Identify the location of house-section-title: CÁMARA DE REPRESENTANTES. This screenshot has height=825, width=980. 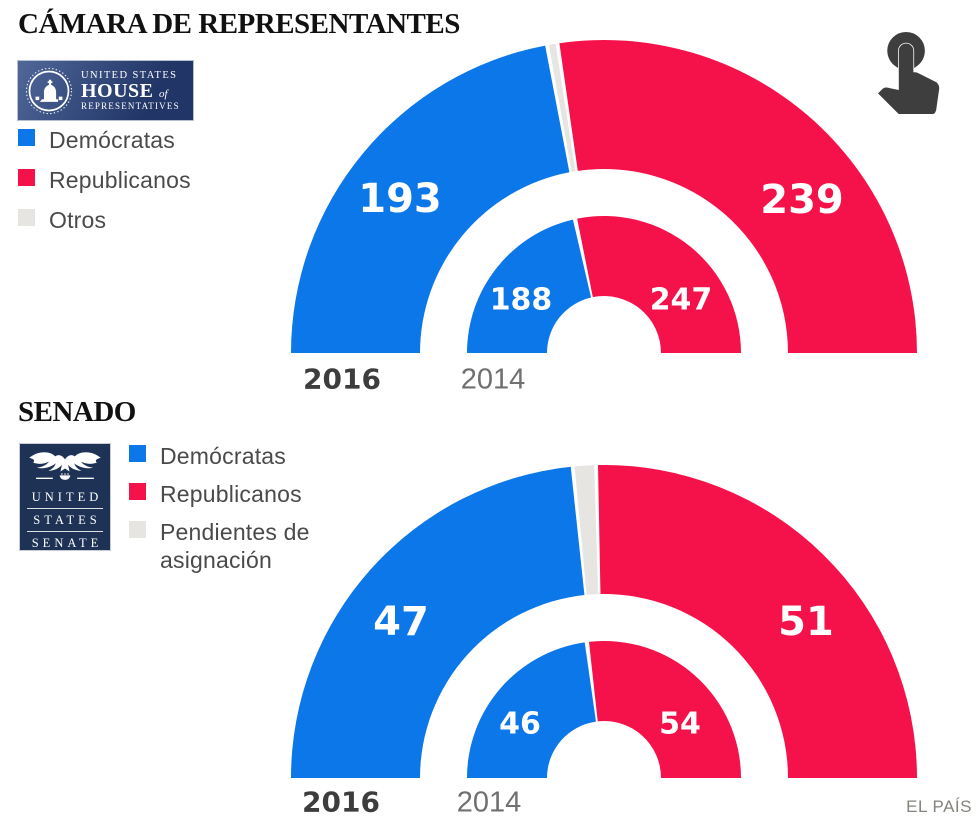
(239, 24).